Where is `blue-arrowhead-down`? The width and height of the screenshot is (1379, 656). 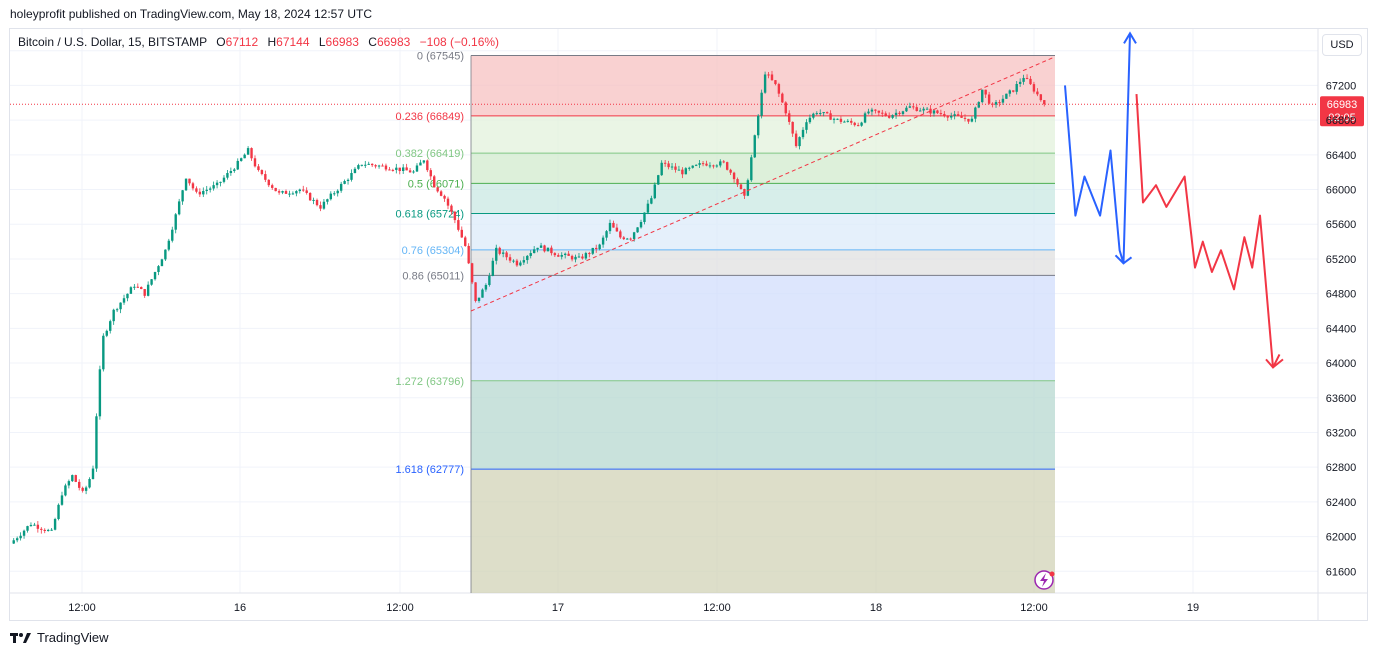
blue-arrowhead-down is located at coordinates (1123, 259).